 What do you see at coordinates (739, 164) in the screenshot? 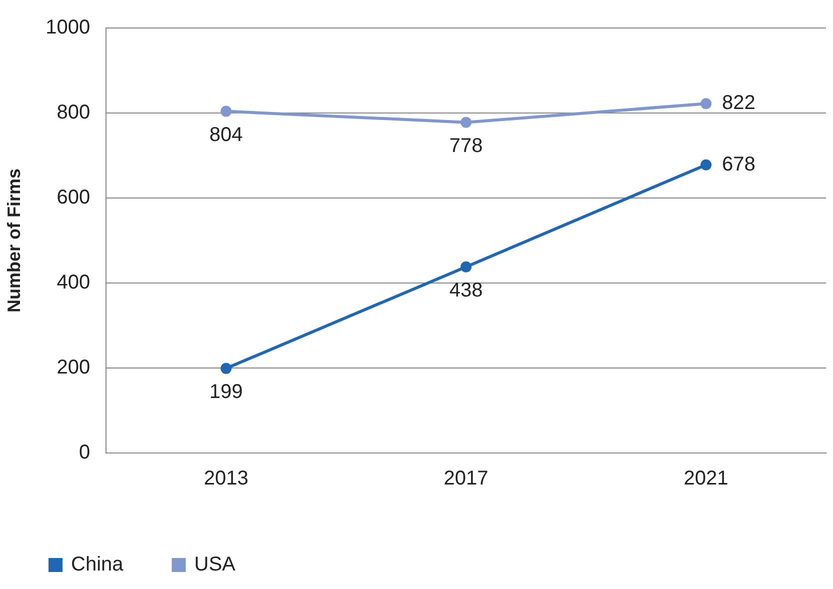
I see `data-label: 678` at bounding box center [739, 164].